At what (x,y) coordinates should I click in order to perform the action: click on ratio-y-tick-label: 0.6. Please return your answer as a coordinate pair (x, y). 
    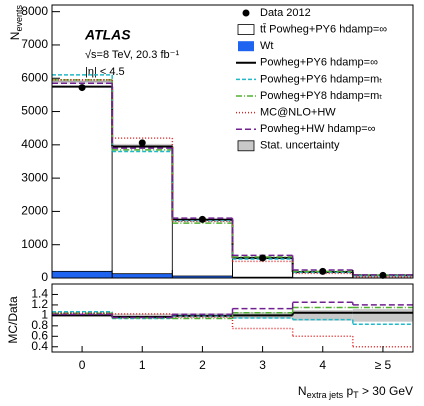
    Looking at the image, I should click on (39, 335).